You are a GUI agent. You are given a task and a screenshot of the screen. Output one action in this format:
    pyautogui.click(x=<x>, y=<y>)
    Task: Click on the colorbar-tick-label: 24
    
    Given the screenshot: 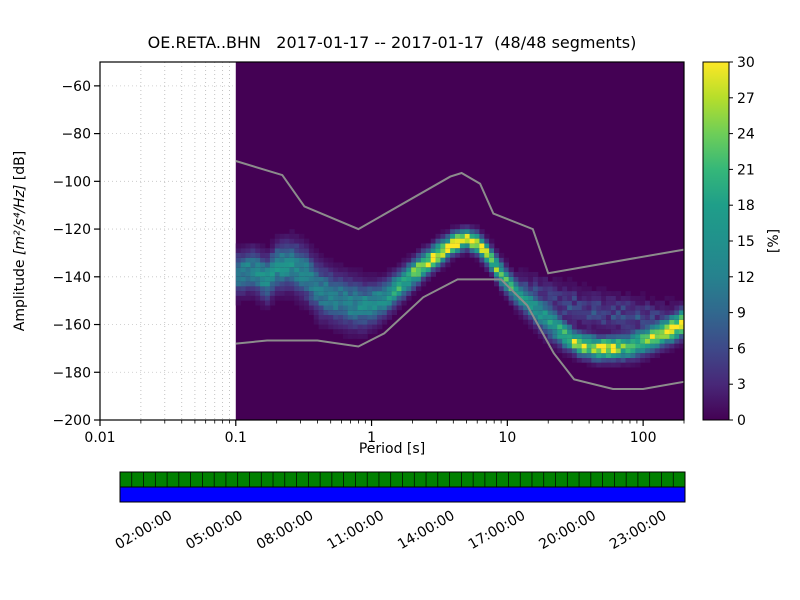 What is the action you would take?
    pyautogui.click(x=746, y=135)
    